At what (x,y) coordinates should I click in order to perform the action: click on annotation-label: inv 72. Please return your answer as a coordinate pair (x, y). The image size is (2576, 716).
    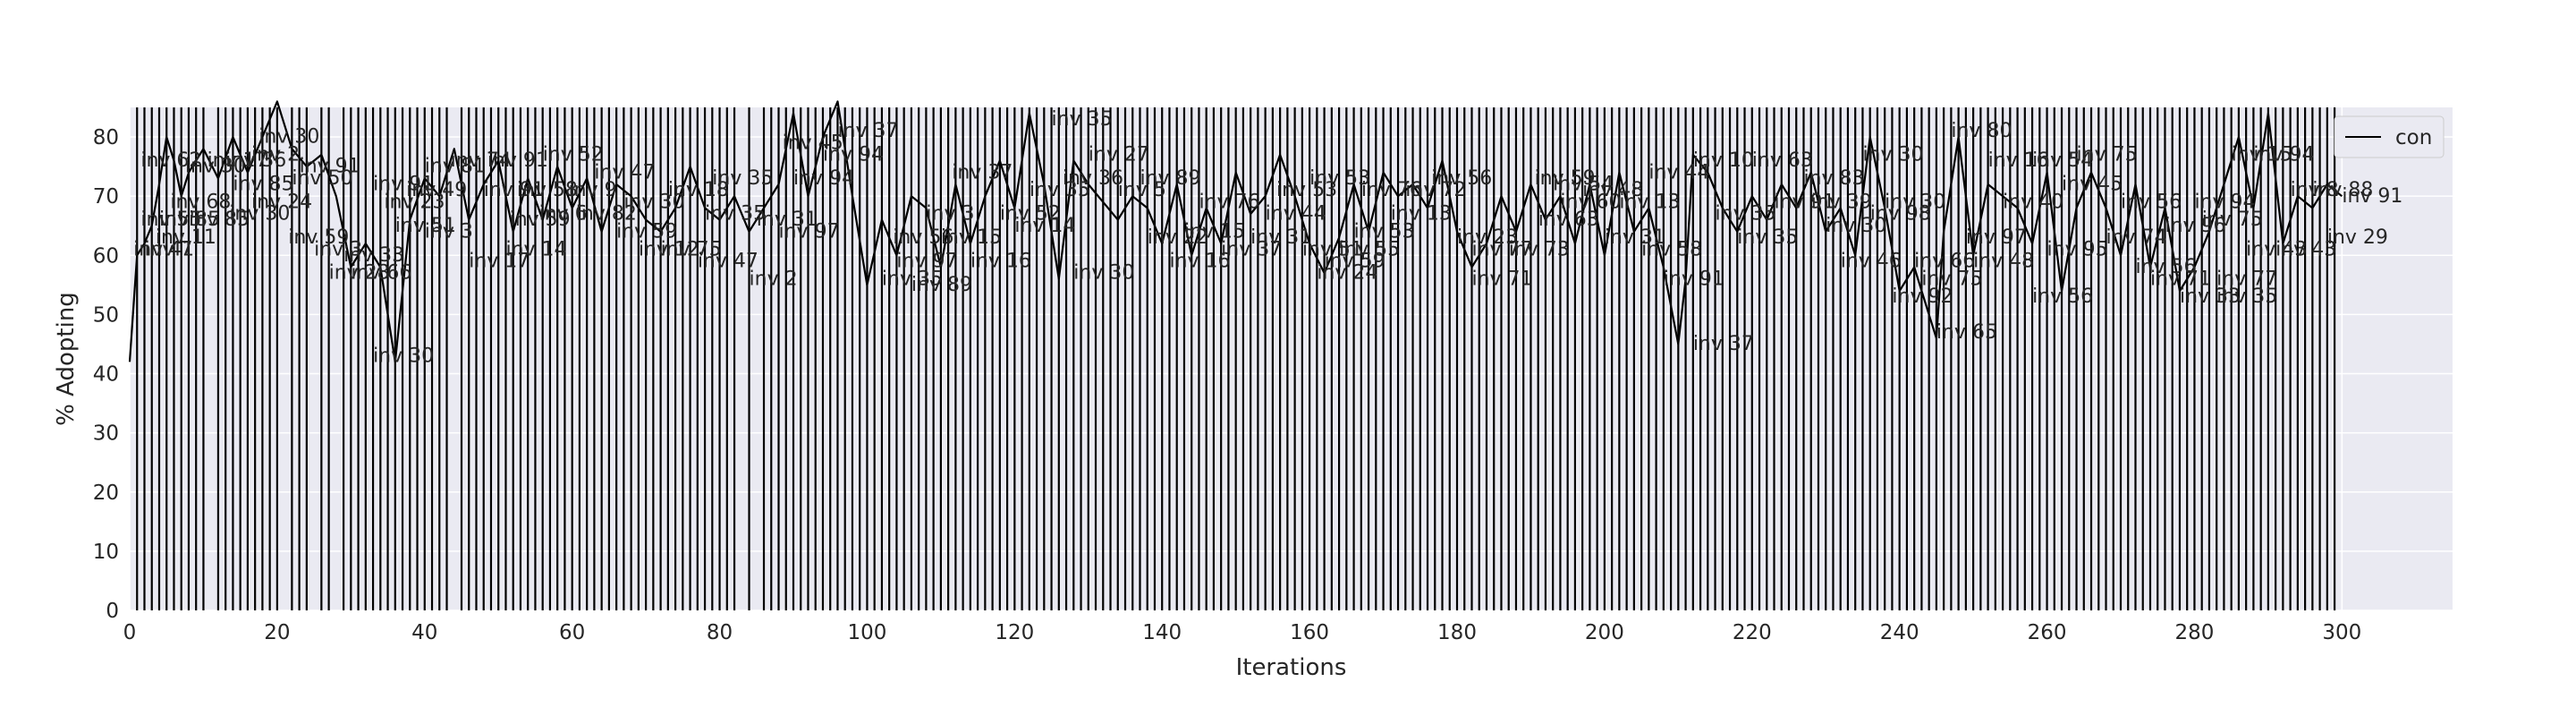
    Looking at the image, I should click on (1435, 190).